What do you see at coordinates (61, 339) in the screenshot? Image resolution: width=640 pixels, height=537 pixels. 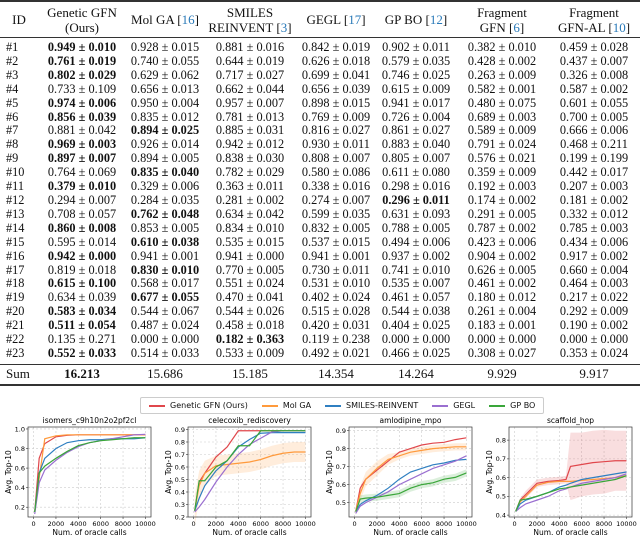 I see `score-mean: 0.135` at bounding box center [61, 339].